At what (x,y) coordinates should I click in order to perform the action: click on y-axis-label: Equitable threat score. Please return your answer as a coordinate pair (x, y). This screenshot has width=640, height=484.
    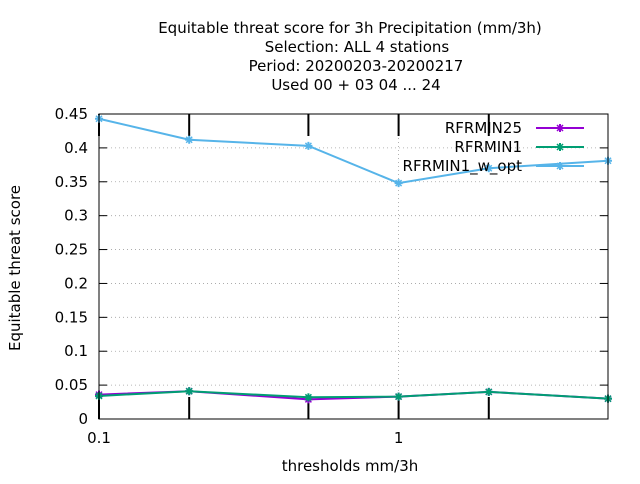
    Looking at the image, I should click on (15, 268).